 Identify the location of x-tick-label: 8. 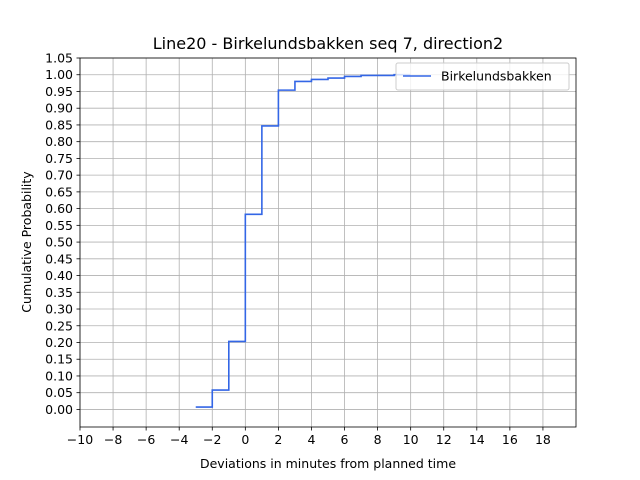
(378, 439).